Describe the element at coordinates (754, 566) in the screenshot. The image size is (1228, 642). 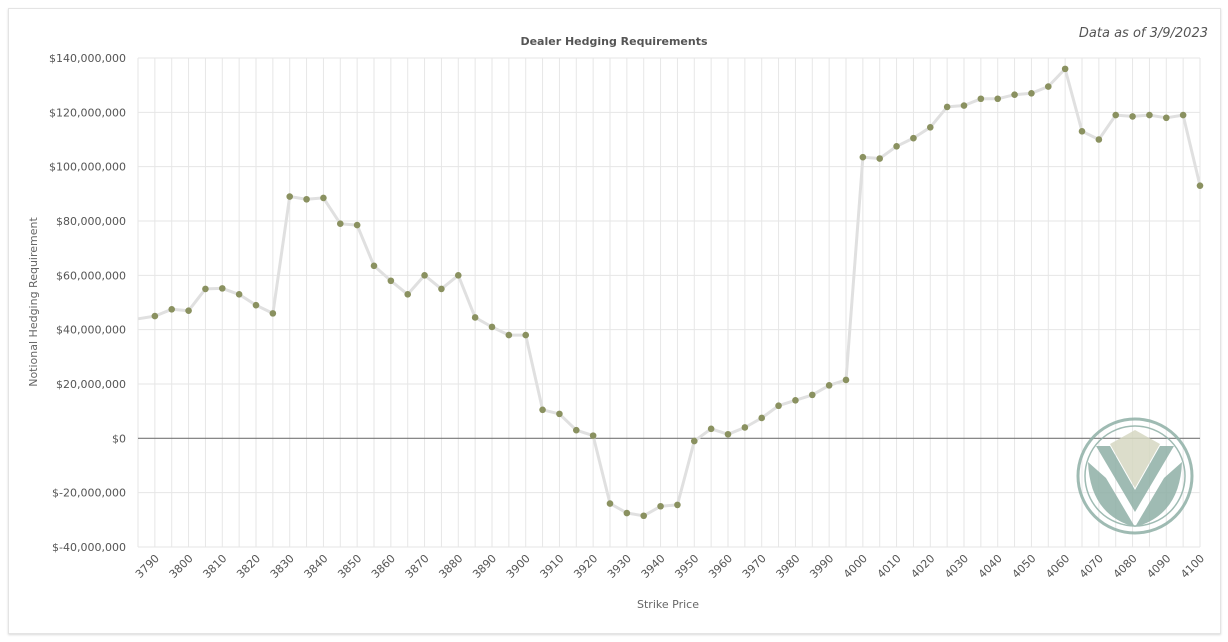
I see `x-tick-label: 3970` at that location.